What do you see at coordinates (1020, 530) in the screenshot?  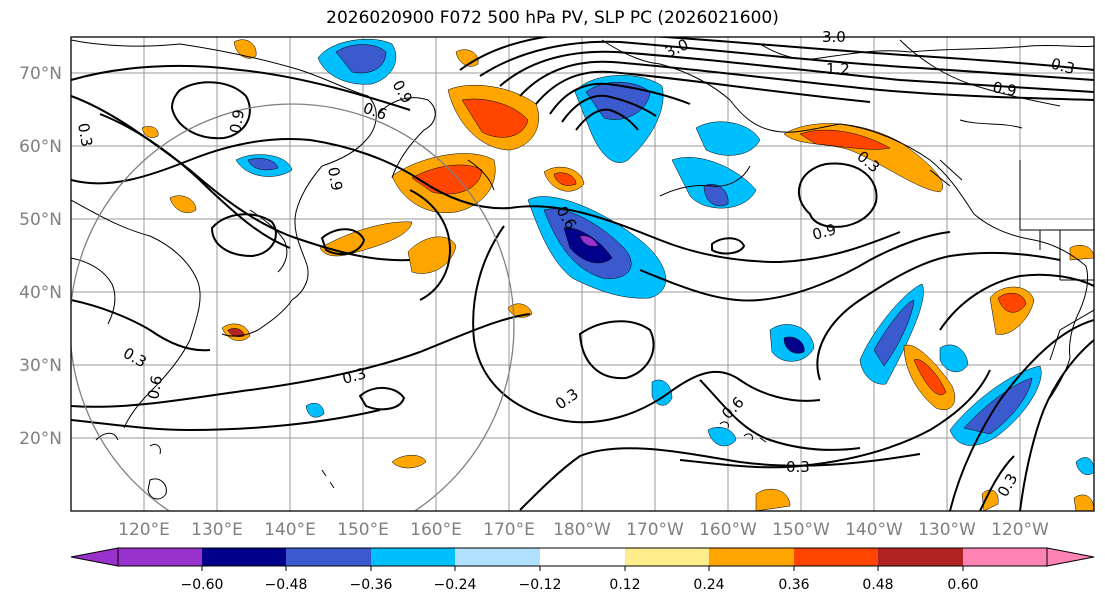 I see `lon-label: 120°W` at bounding box center [1020, 530].